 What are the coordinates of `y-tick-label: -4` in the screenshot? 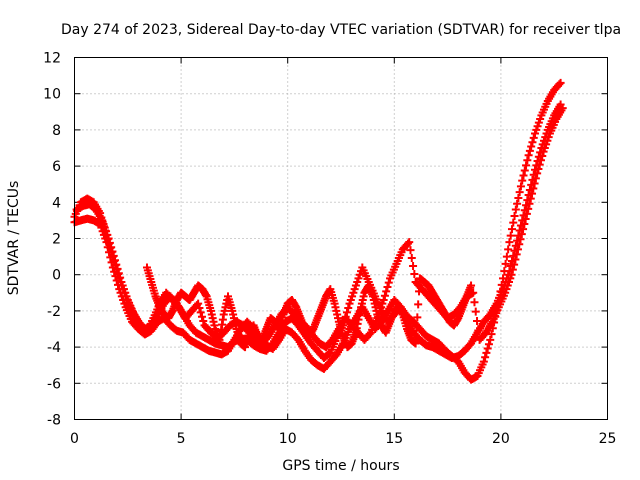 It's located at (54, 348).